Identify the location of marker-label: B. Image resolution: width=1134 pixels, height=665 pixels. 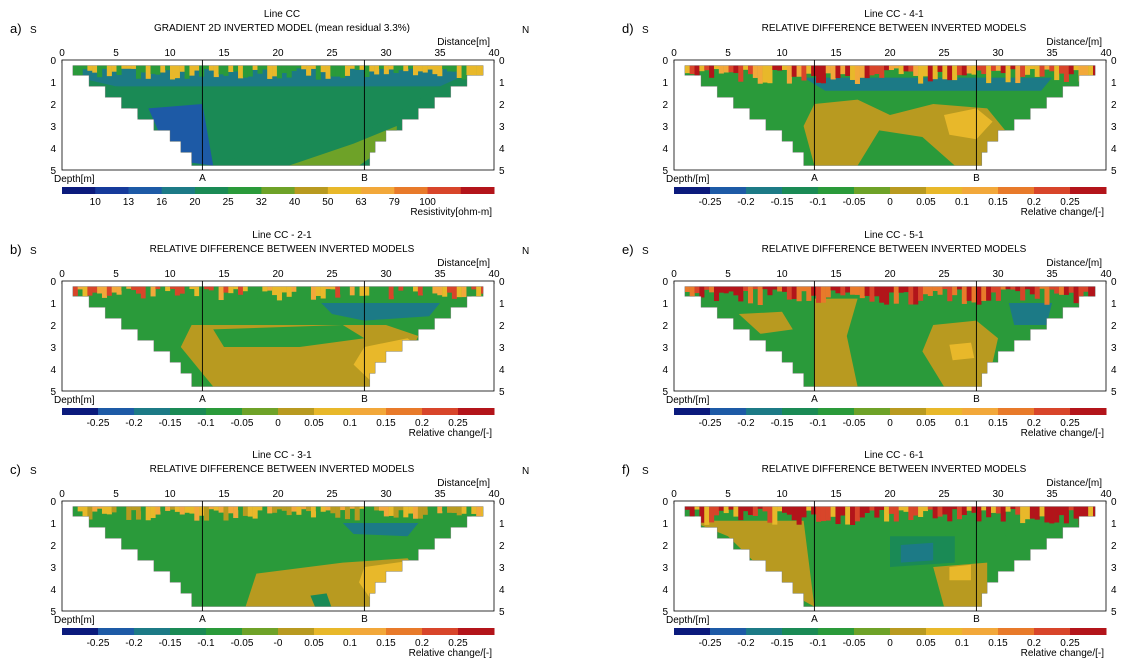
(976, 399).